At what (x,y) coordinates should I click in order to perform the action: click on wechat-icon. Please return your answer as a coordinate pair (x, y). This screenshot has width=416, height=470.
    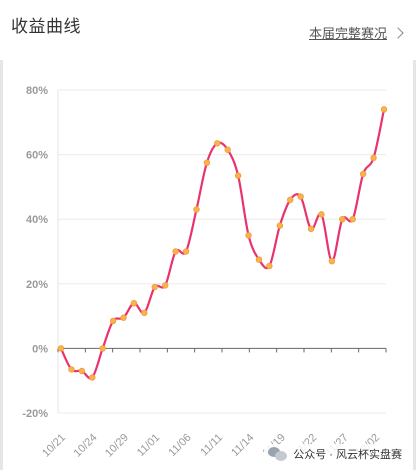
    Looking at the image, I should click on (278, 454).